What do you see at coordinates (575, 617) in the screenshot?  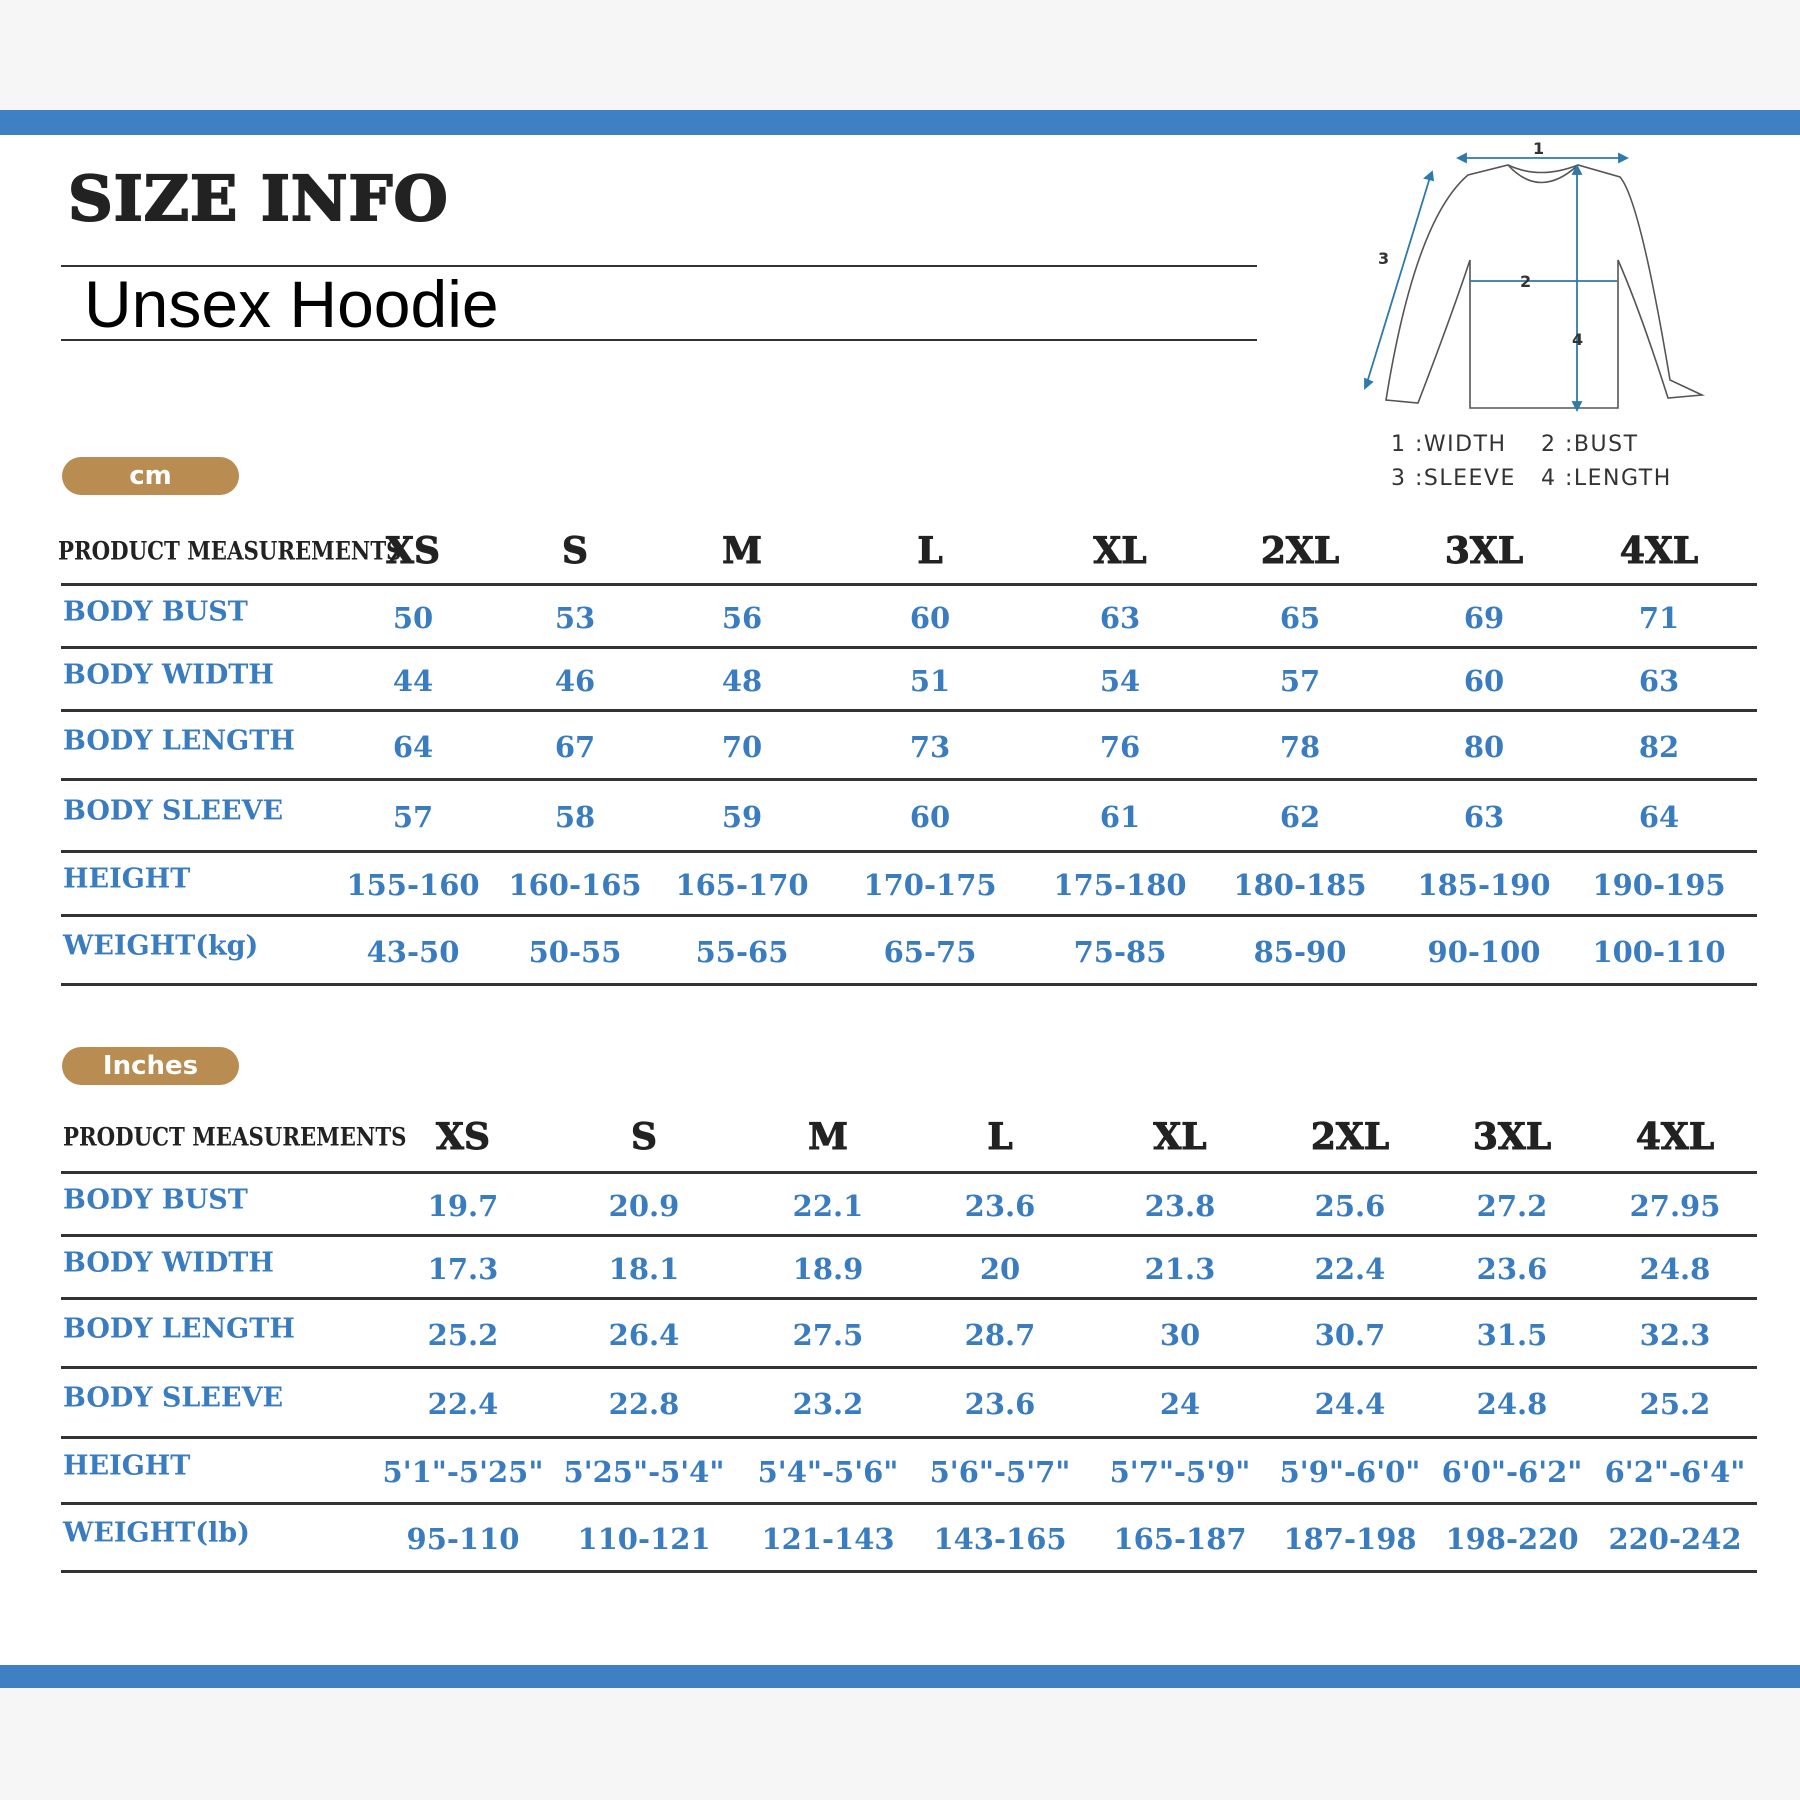 I see `table-cell: 53` at bounding box center [575, 617].